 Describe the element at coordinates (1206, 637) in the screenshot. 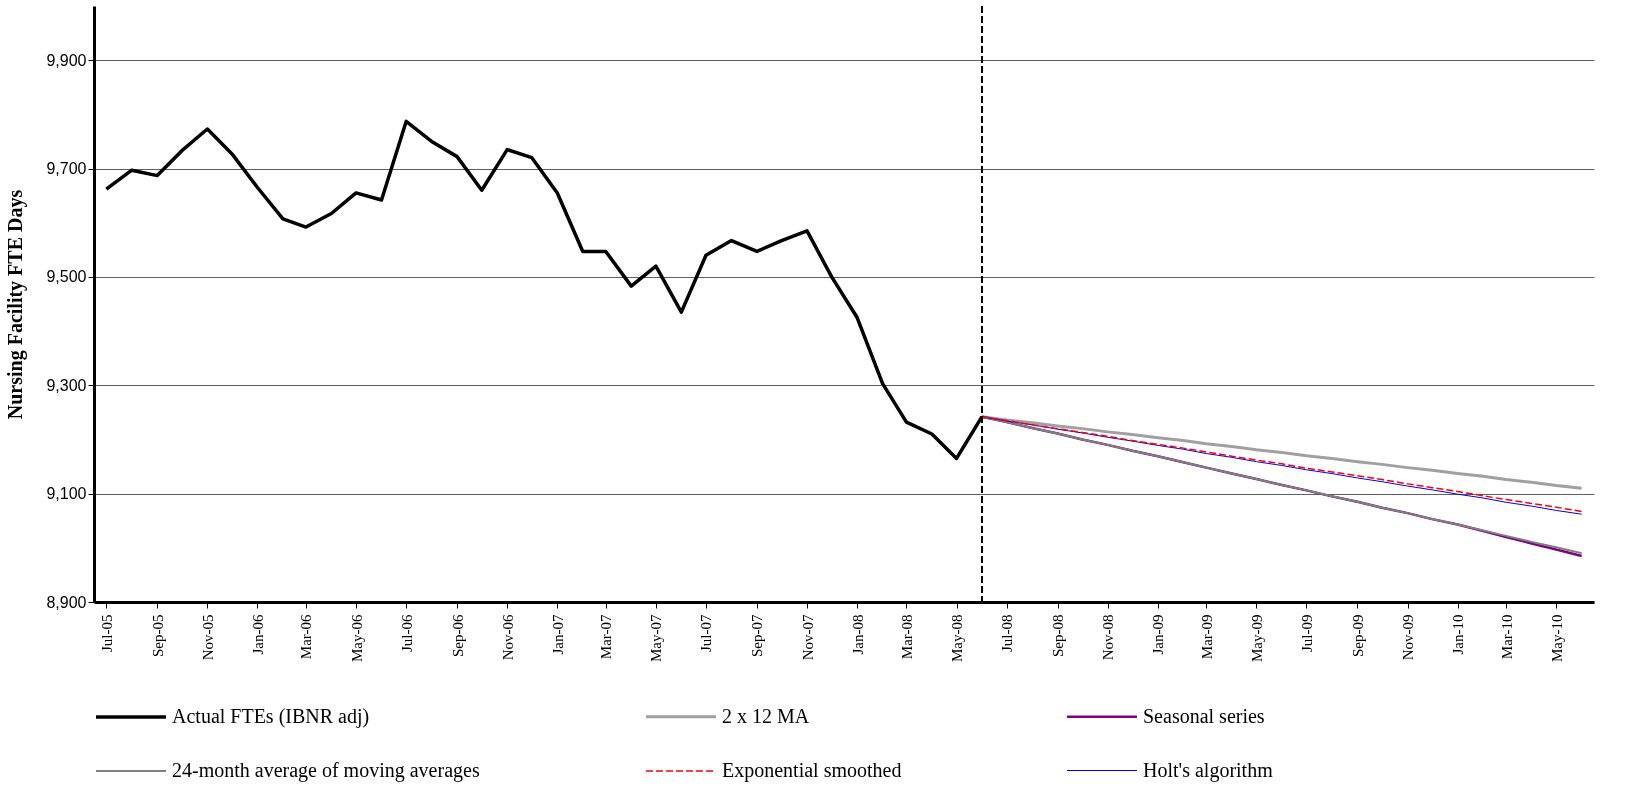

I see `x-tick-label: Mar-09` at that location.